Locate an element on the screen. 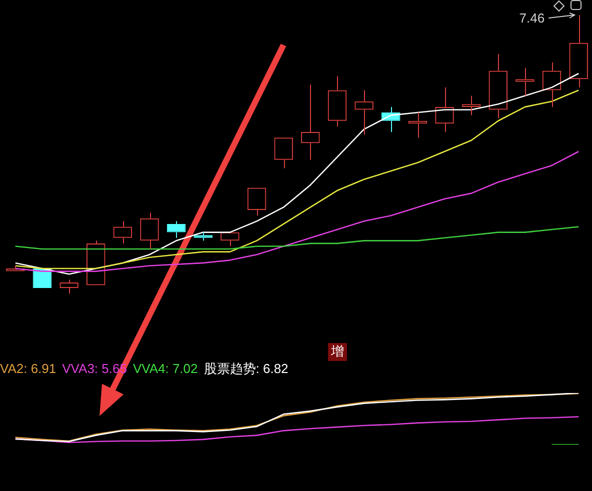 The image size is (592, 491). text: VVA4: 7.02 is located at coordinates (165, 368).